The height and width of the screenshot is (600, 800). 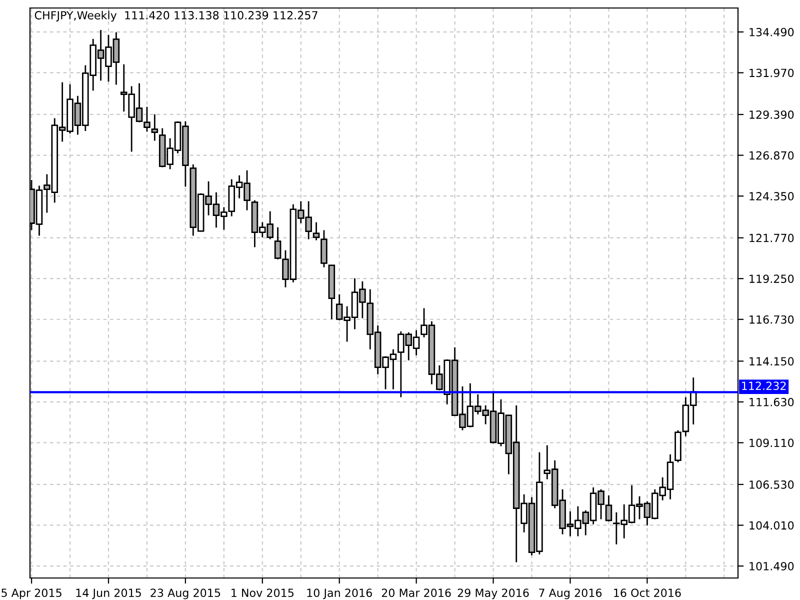 I want to click on x-tick-label: 14 Jun 2015, so click(x=108, y=594).